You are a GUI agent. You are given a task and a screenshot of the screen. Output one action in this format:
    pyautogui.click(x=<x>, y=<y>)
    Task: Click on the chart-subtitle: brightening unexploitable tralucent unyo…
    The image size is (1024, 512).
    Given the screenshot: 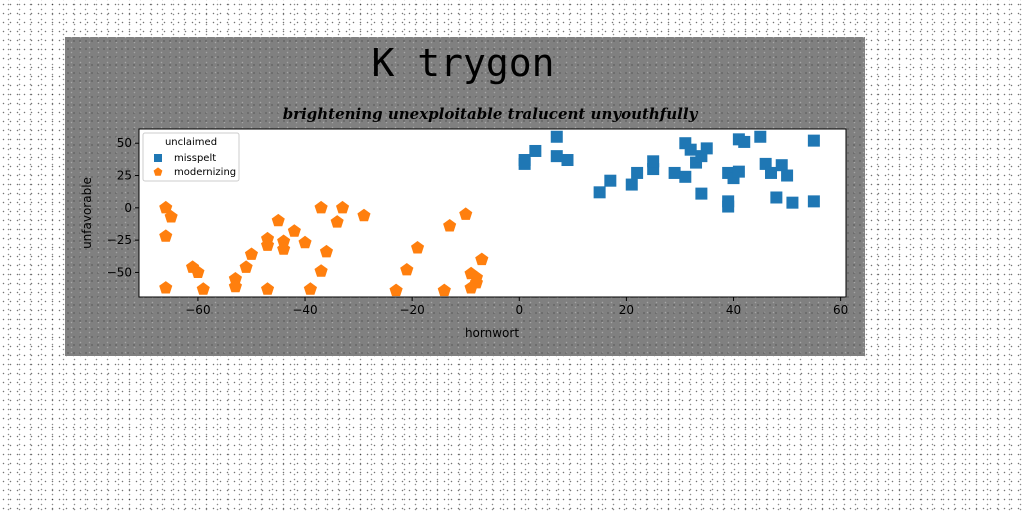 What is the action you would take?
    pyautogui.click(x=491, y=114)
    